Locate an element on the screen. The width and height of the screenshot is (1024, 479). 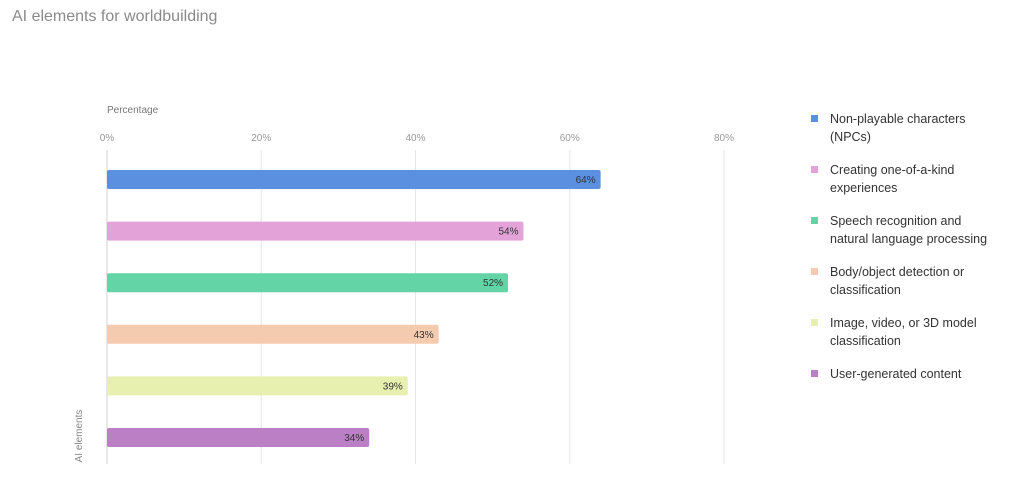
legend-label-line: Creating one-of-a-kind is located at coordinates (892, 170).